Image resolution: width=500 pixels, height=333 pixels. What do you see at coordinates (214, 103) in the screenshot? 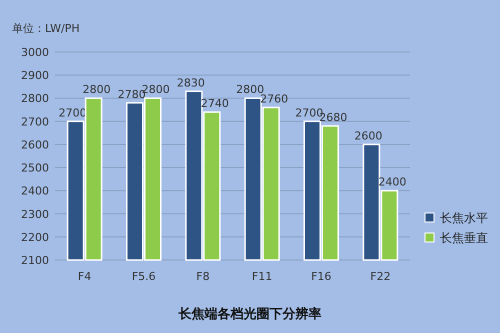
I see `data-label: 2740` at bounding box center [214, 103].